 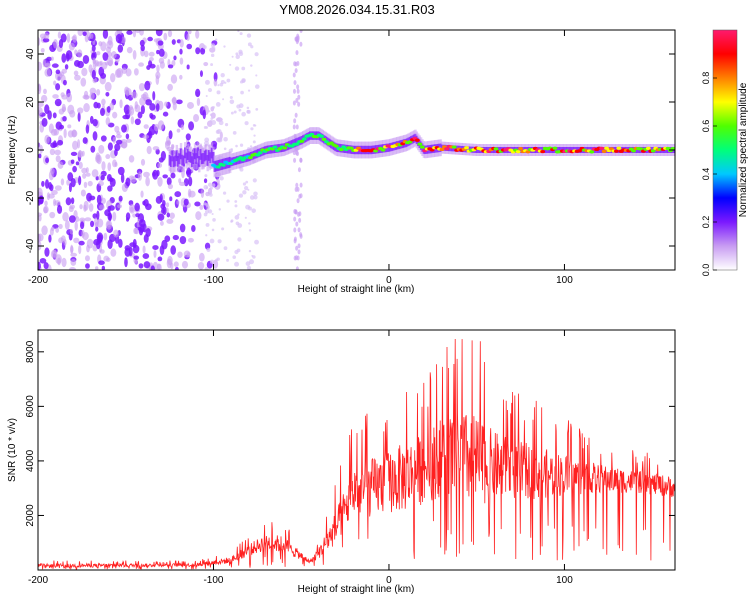 I want to click on y-tick-label: 4000, so click(x=30, y=460).